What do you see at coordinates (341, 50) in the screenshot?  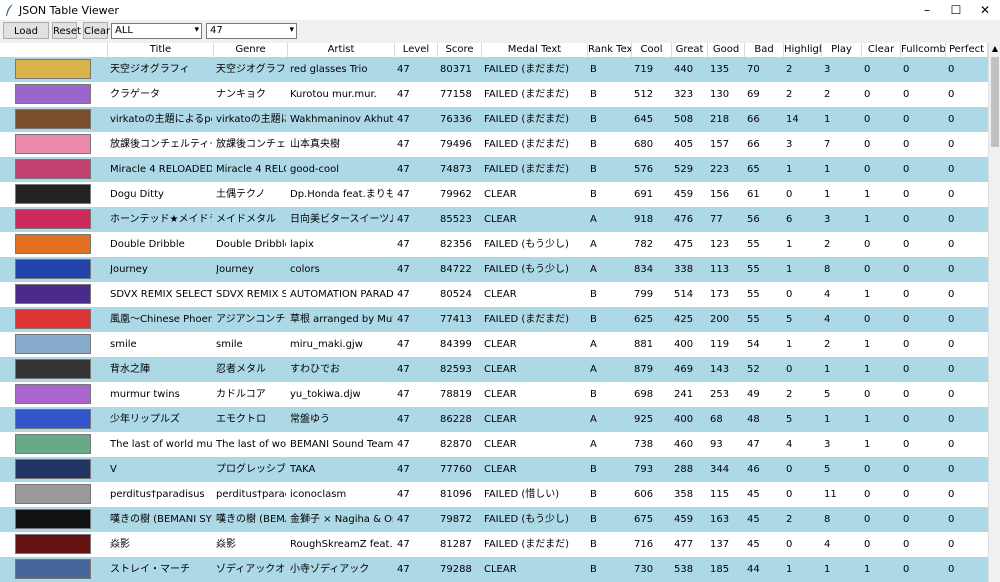 I see `column-header-artist: Artist` at bounding box center [341, 50].